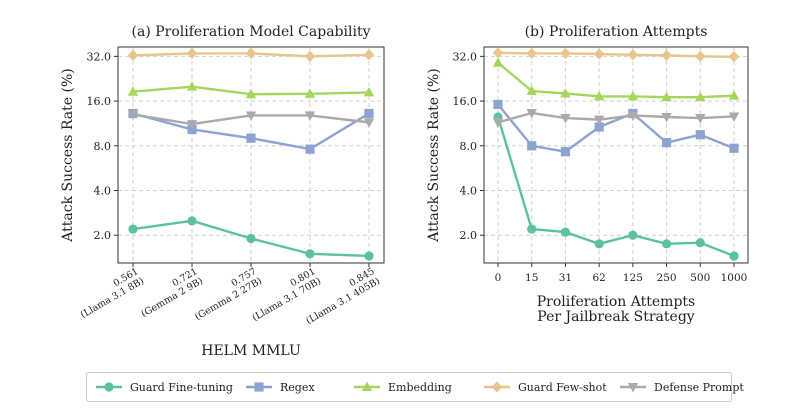 This screenshot has height=415, width=800. Describe the element at coordinates (251, 351) in the screenshot. I see `x-axis-label: HELM MMLU` at that location.